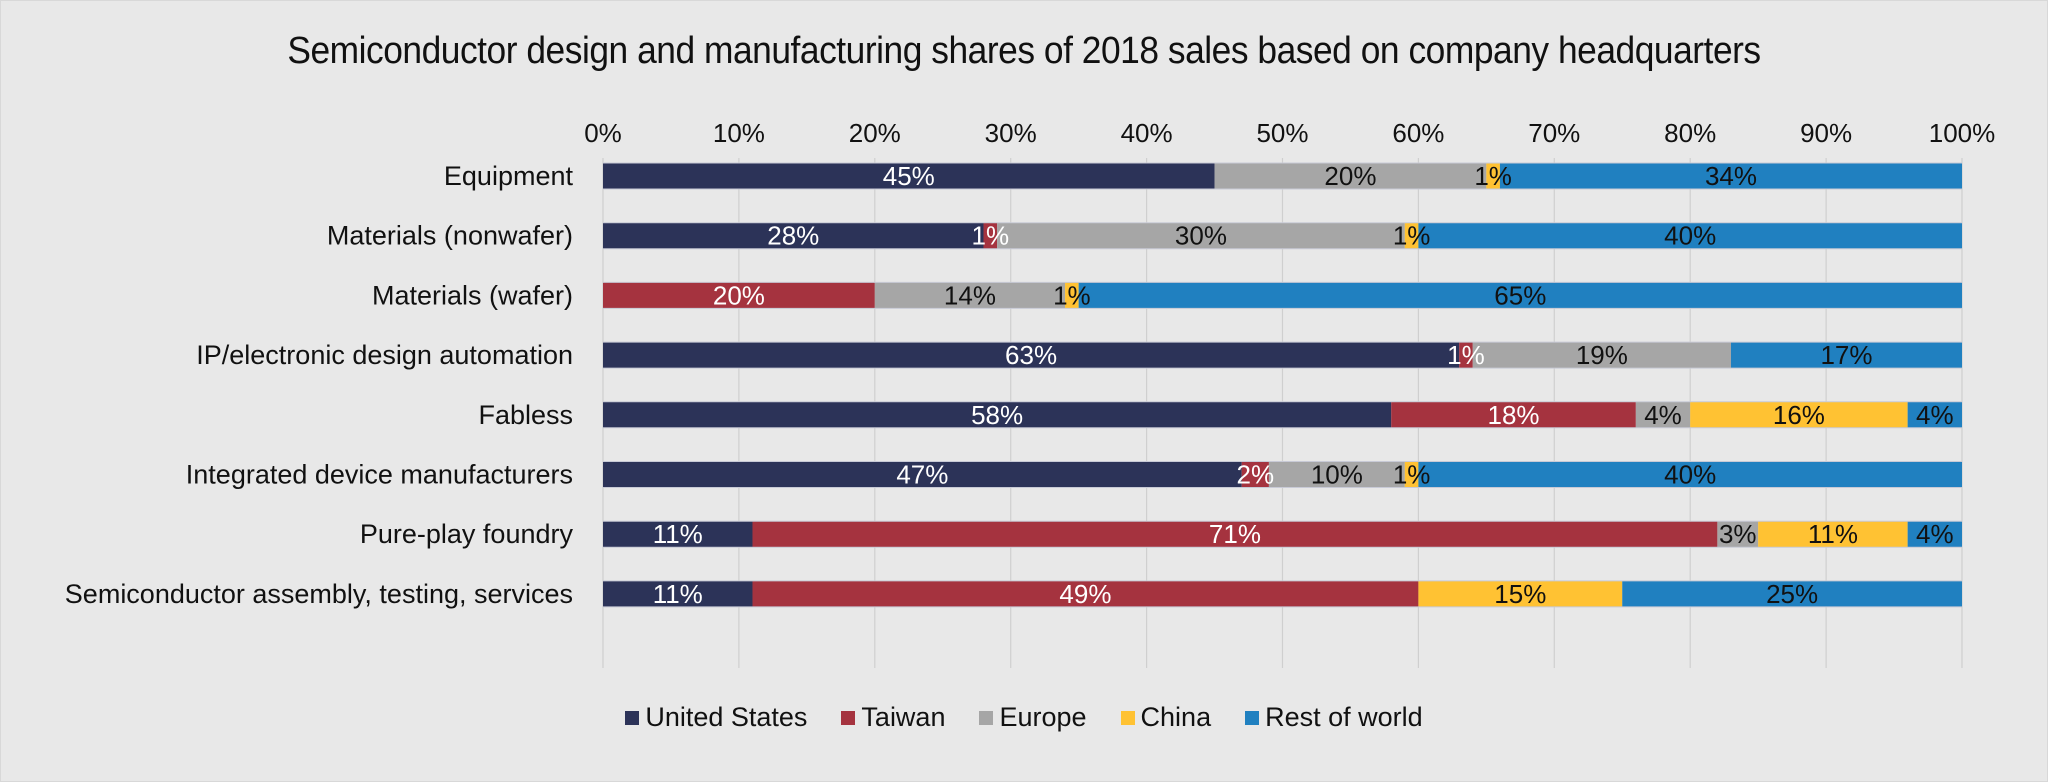 Image resolution: width=2048 pixels, height=782 pixels. Describe the element at coordinates (1011, 133) in the screenshot. I see `x-tick-label: 30%` at that location.